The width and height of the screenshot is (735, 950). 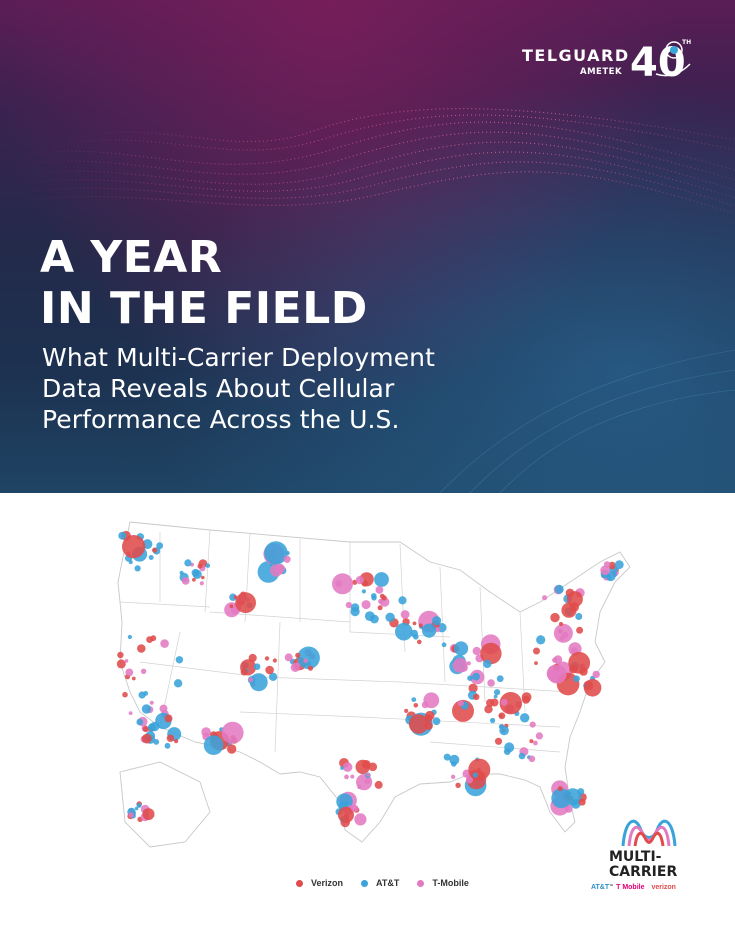 What do you see at coordinates (649, 833) in the screenshot?
I see `m-wave-icon` at bounding box center [649, 833].